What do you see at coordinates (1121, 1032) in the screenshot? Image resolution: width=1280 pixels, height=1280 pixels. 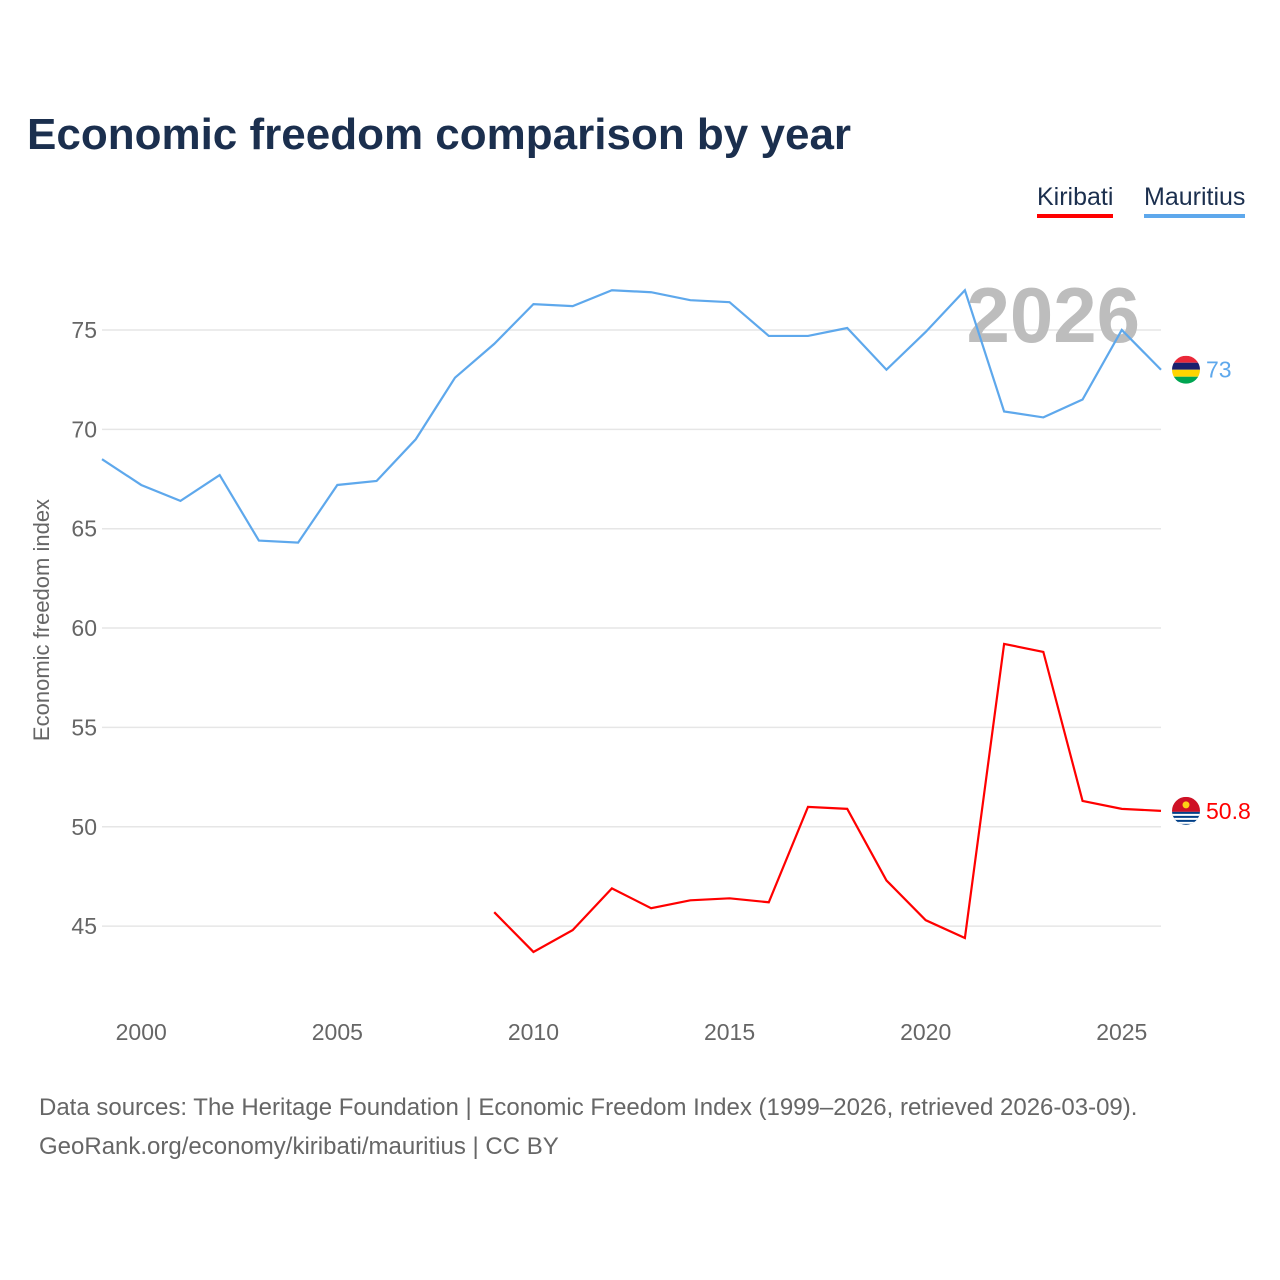 I see `x-tick-label: 2025` at bounding box center [1121, 1032].